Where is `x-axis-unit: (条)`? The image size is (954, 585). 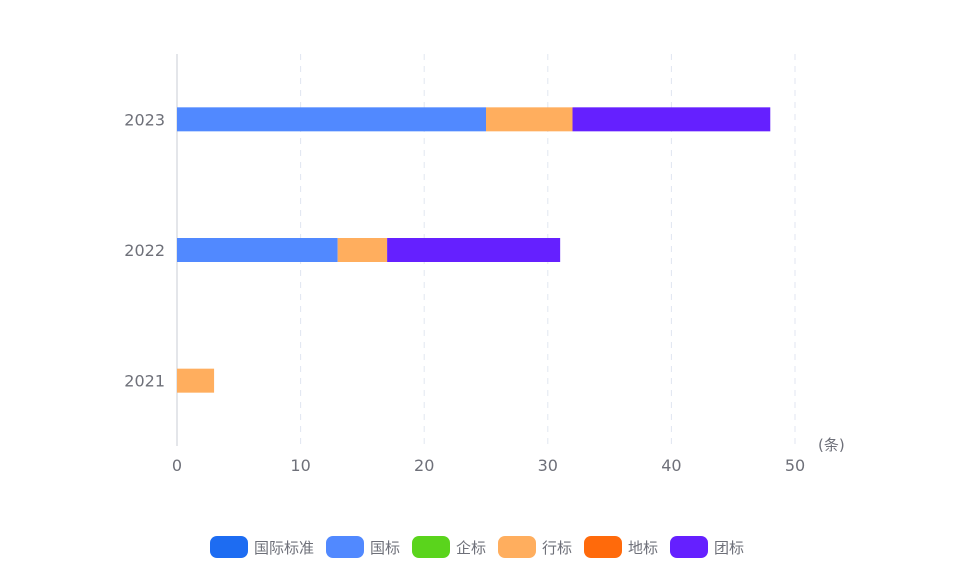
x-axis-unit: (条) is located at coordinates (831, 445).